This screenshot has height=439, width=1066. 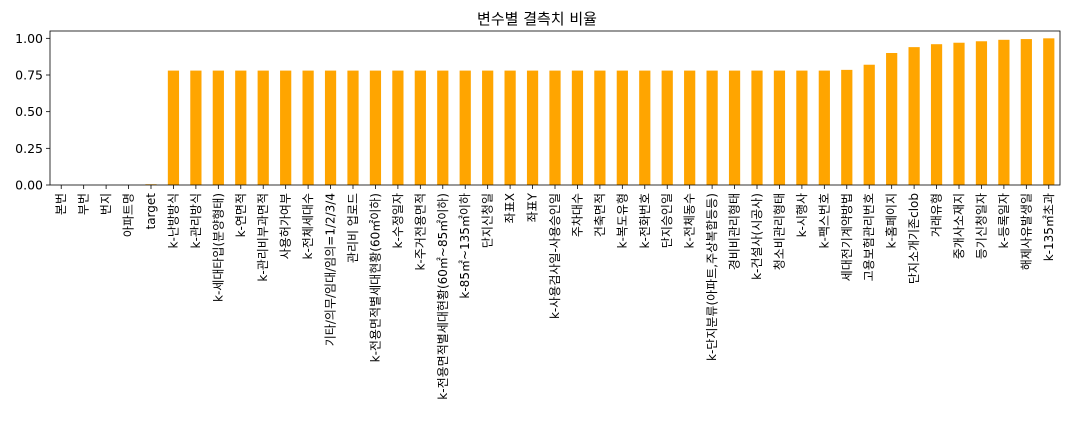 I want to click on x-tick-label: 고용보험관리번호, so click(x=869, y=237).